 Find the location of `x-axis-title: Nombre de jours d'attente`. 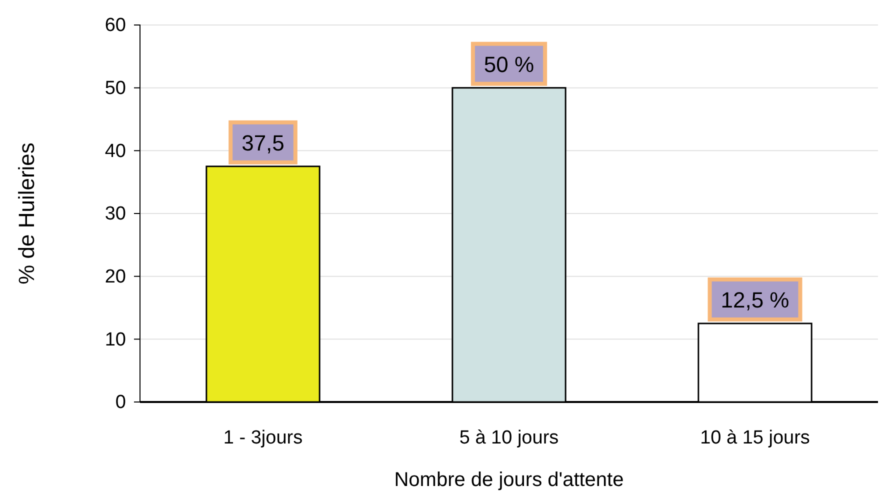

x-axis-title: Nombre de jours d'attente is located at coordinates (509, 480).